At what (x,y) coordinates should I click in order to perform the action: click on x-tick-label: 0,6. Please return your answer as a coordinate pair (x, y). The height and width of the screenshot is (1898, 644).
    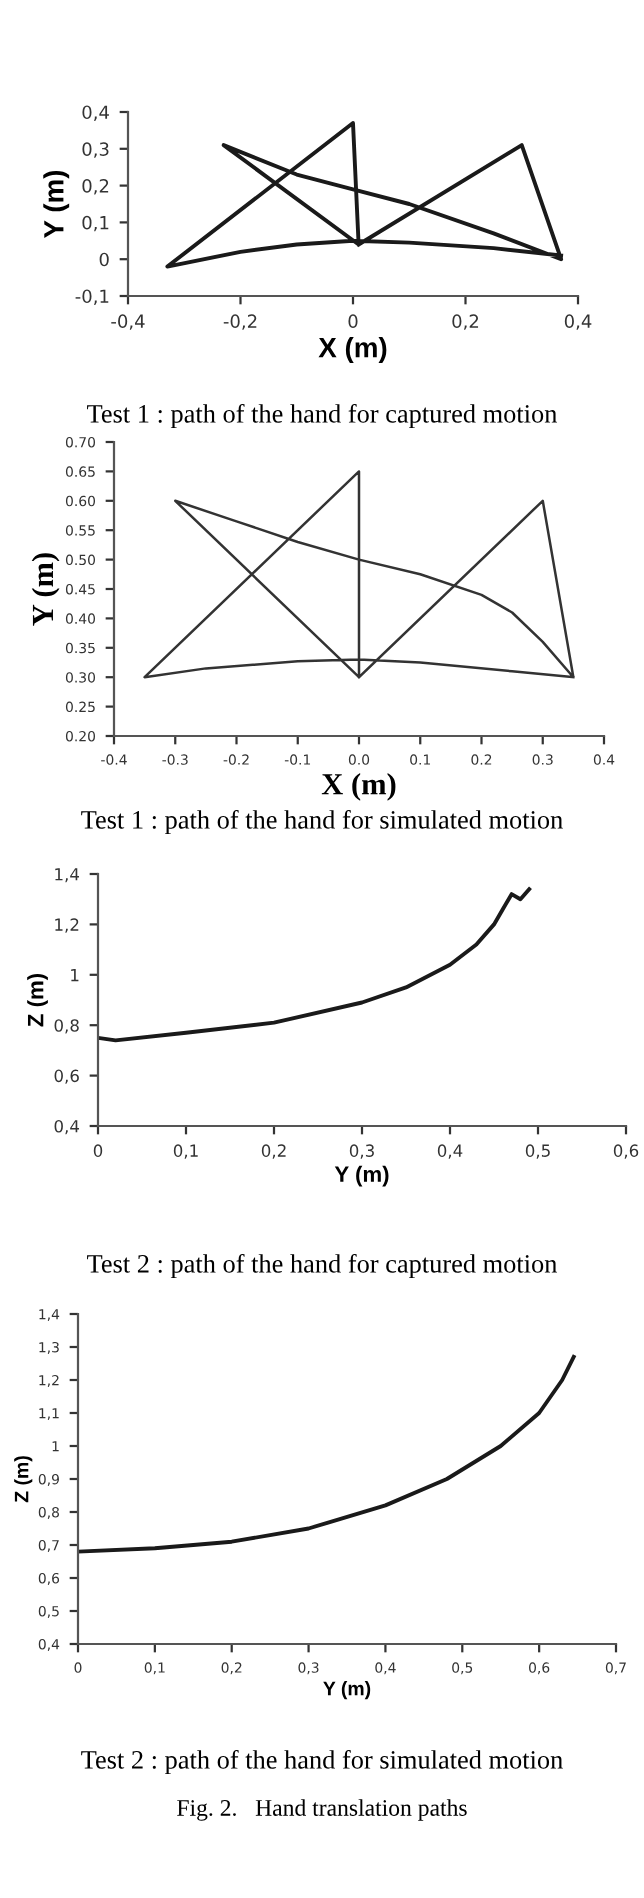
    Looking at the image, I should click on (626, 1151).